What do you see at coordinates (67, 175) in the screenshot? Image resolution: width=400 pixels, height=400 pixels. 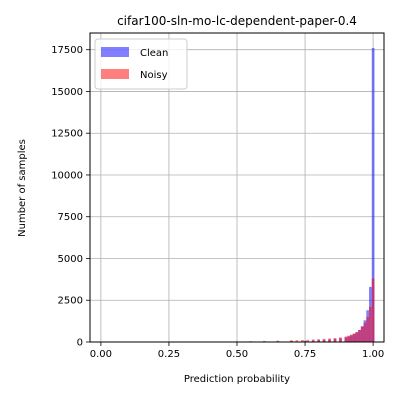 I see `y-tick-label: 10000` at bounding box center [67, 175].